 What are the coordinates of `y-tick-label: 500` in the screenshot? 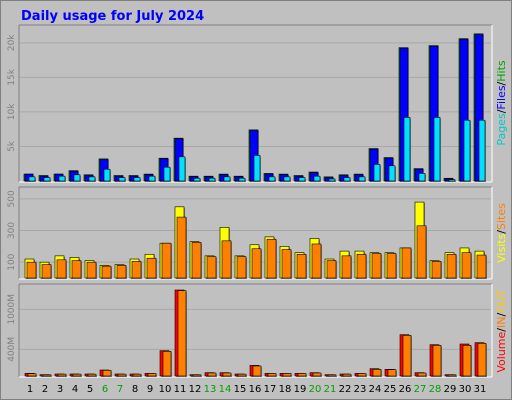 It's located at (12, 198).